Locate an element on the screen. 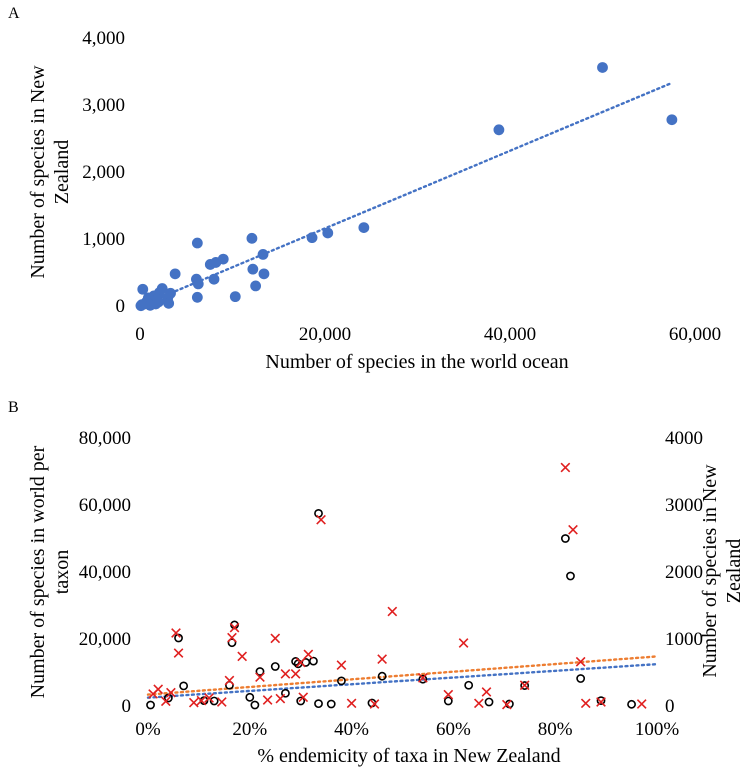 The width and height of the screenshot is (750, 772). panel-a-ytick-label: 2,000 is located at coordinates (103, 172).